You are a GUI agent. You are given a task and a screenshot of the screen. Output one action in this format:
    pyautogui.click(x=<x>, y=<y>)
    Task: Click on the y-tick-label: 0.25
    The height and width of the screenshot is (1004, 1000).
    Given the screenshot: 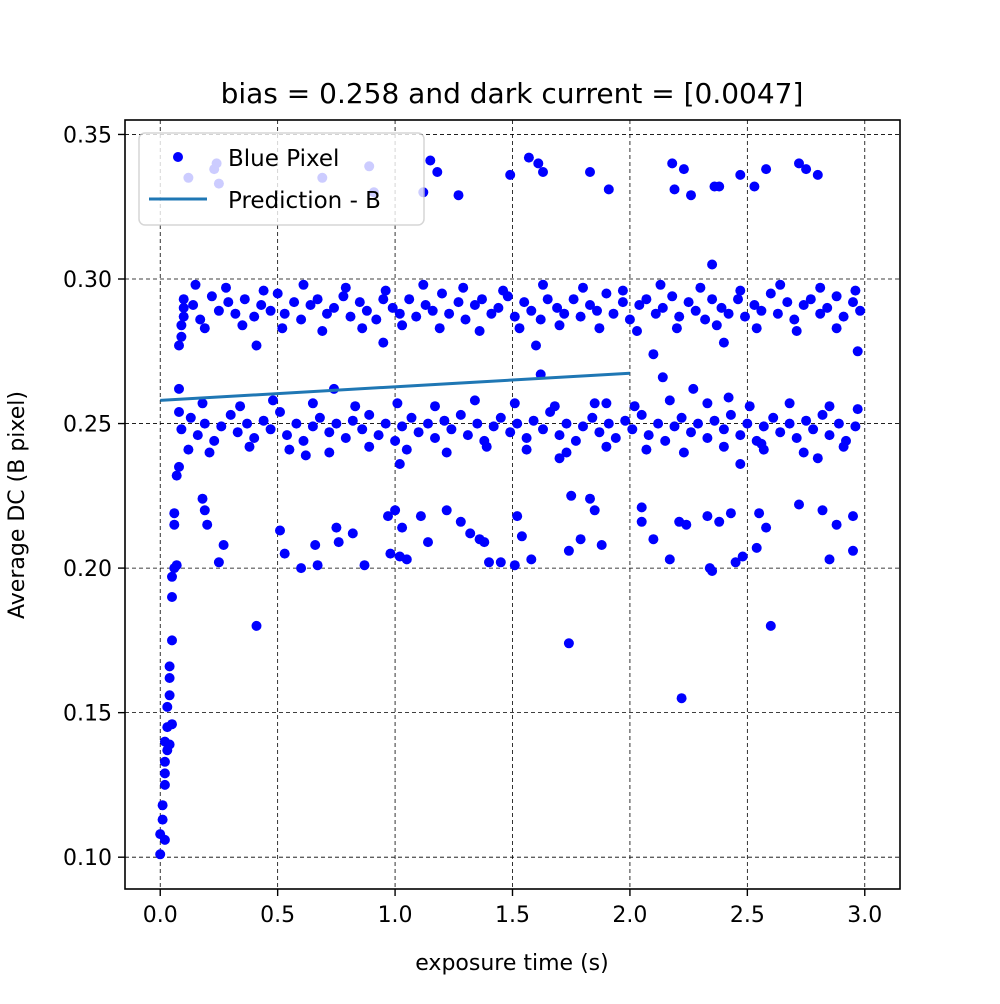 What is the action you would take?
    pyautogui.click(x=87, y=425)
    